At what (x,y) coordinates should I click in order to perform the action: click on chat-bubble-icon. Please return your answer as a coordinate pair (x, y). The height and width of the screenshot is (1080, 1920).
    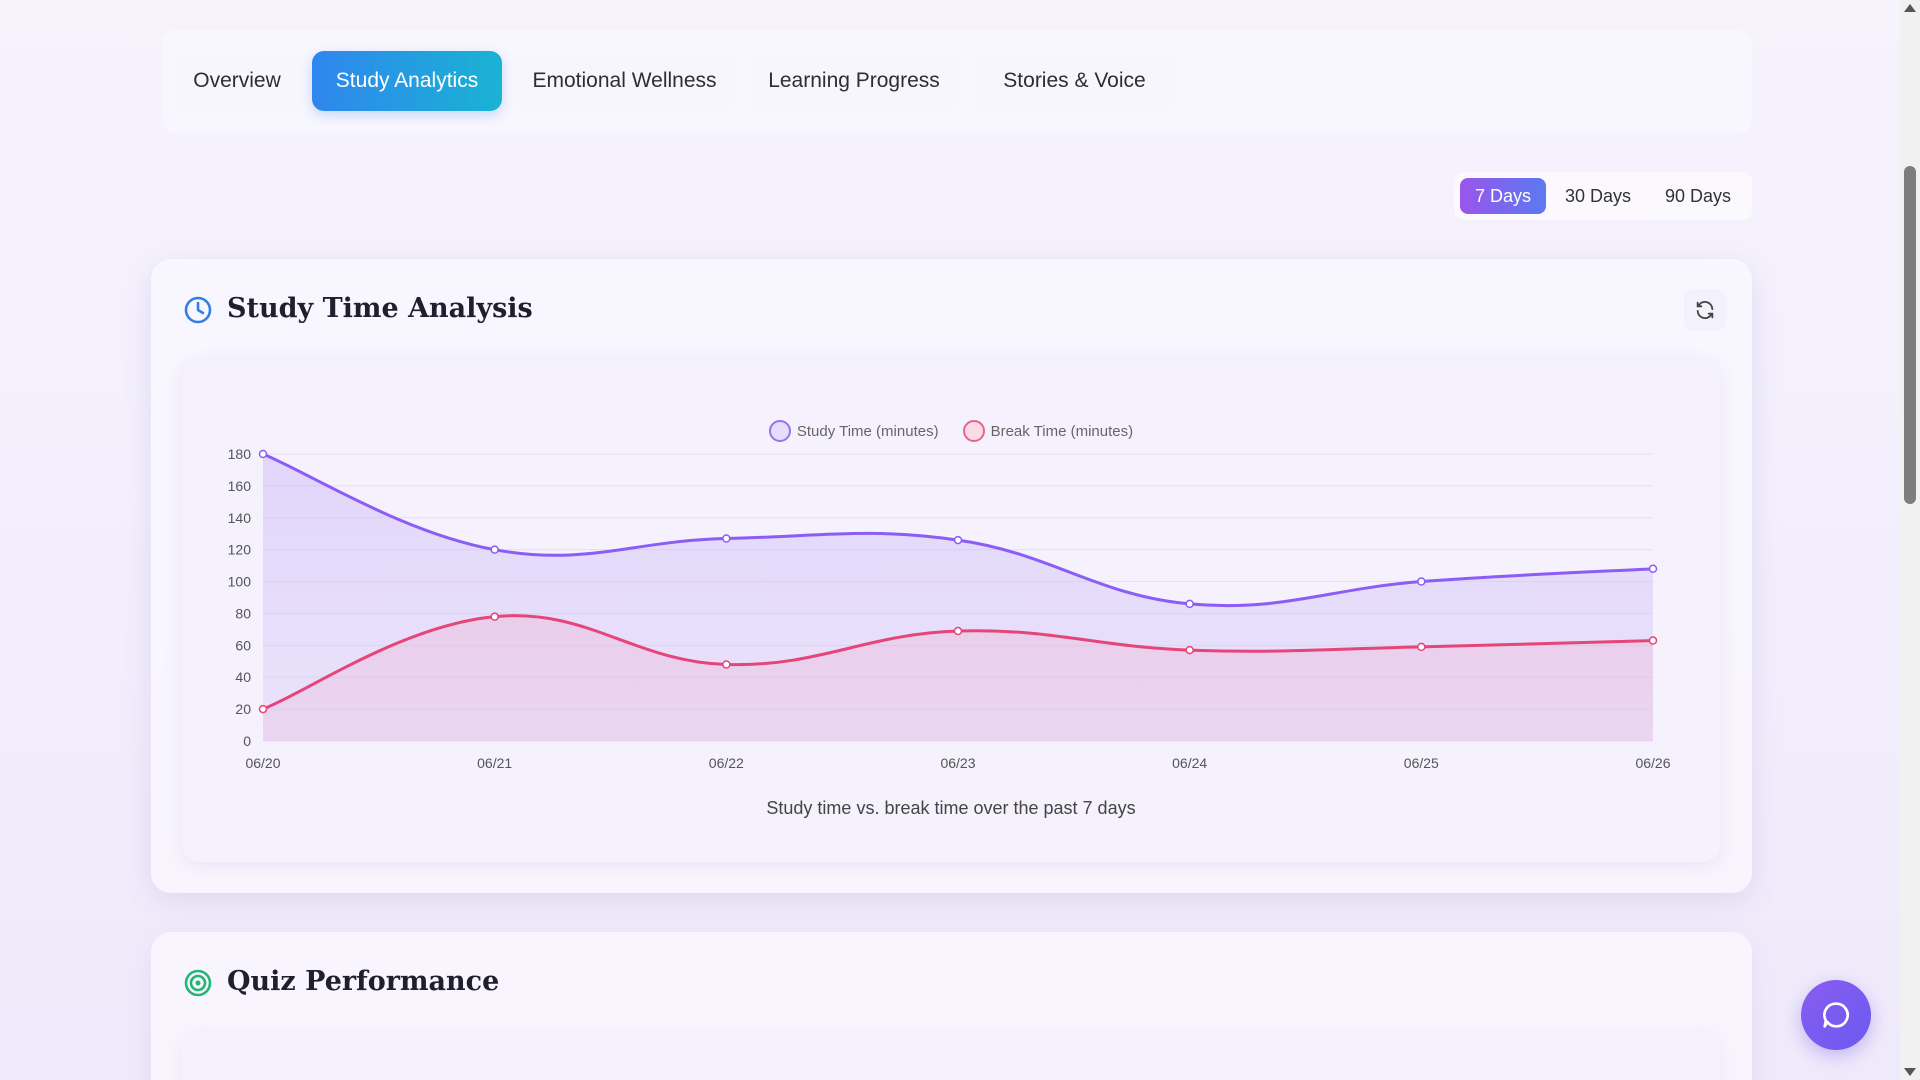
    Looking at the image, I should click on (1836, 1015).